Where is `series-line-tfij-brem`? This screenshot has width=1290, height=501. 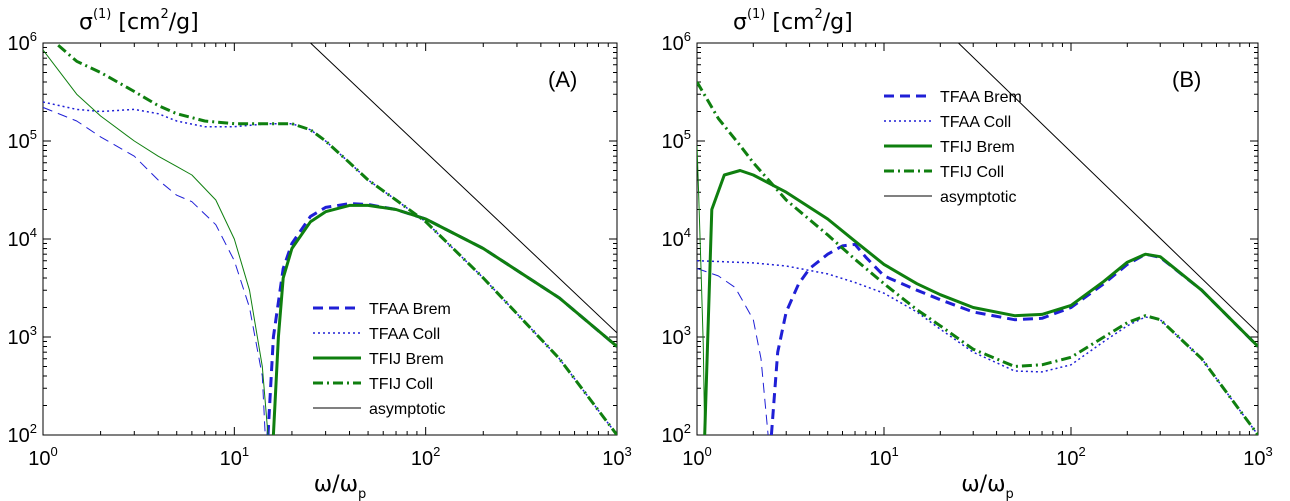 series-line-tfij-brem is located at coordinates (444, 319).